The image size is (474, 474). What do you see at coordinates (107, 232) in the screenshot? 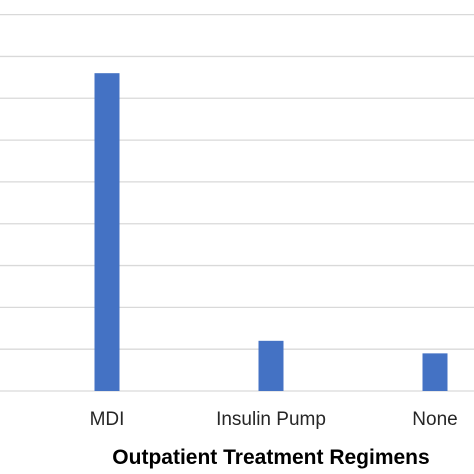
I see `bar-mdi` at bounding box center [107, 232].